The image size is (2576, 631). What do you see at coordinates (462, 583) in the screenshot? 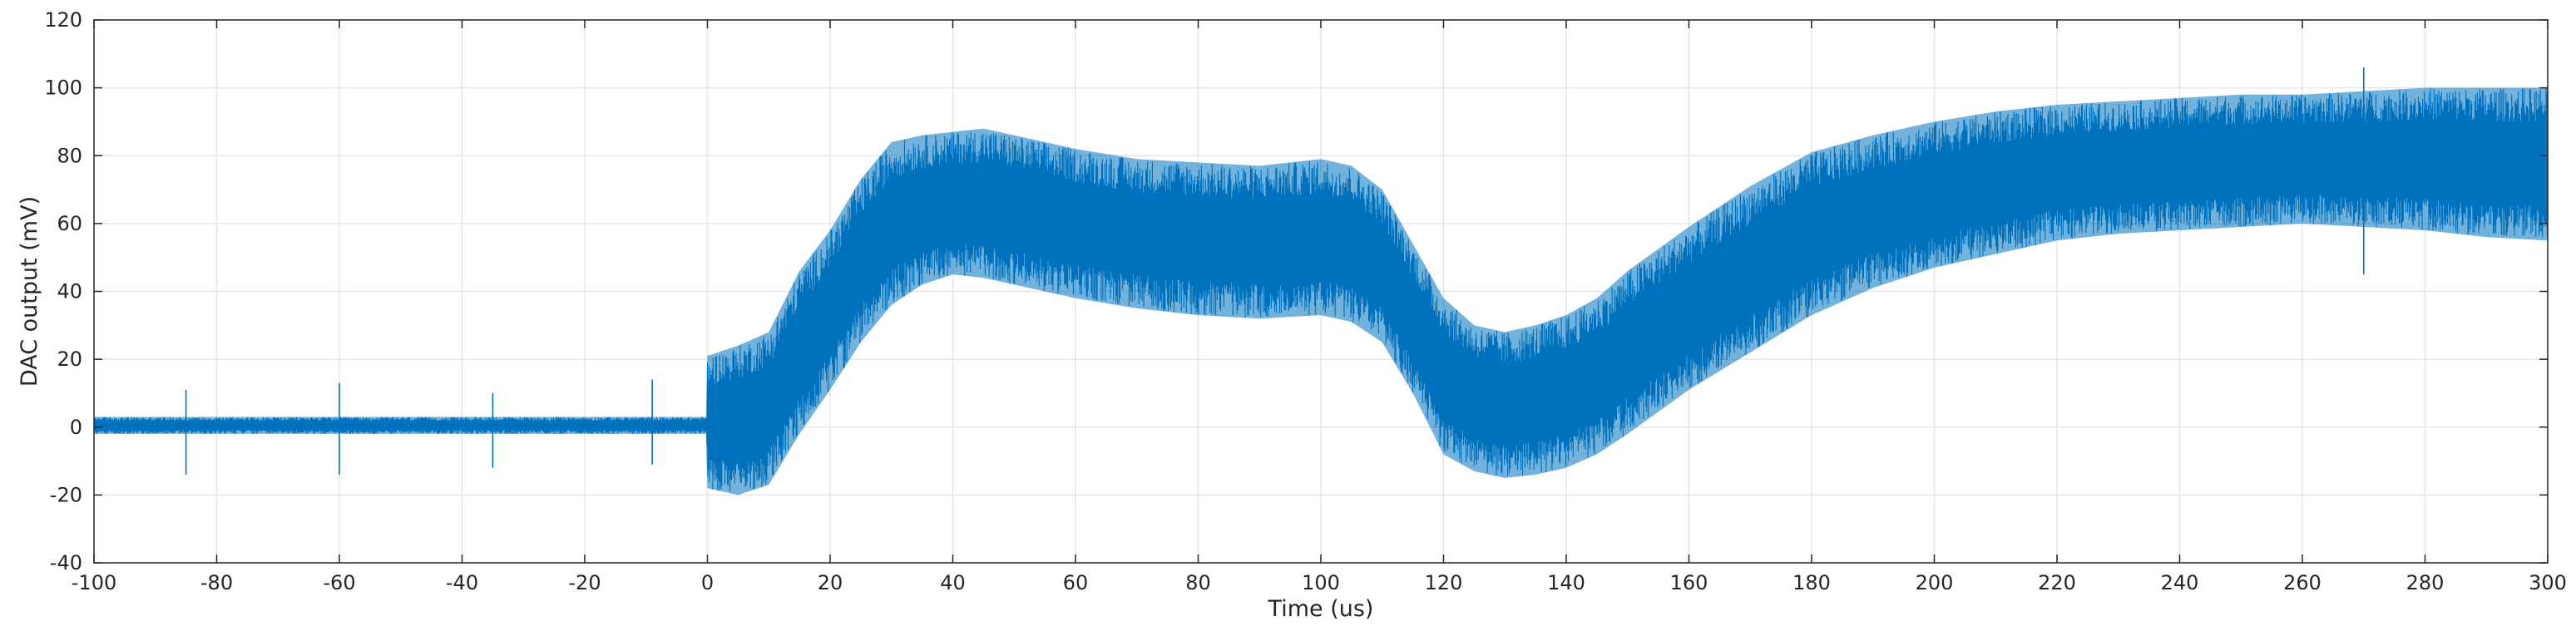
I see `x-tick-label: -40` at bounding box center [462, 583].